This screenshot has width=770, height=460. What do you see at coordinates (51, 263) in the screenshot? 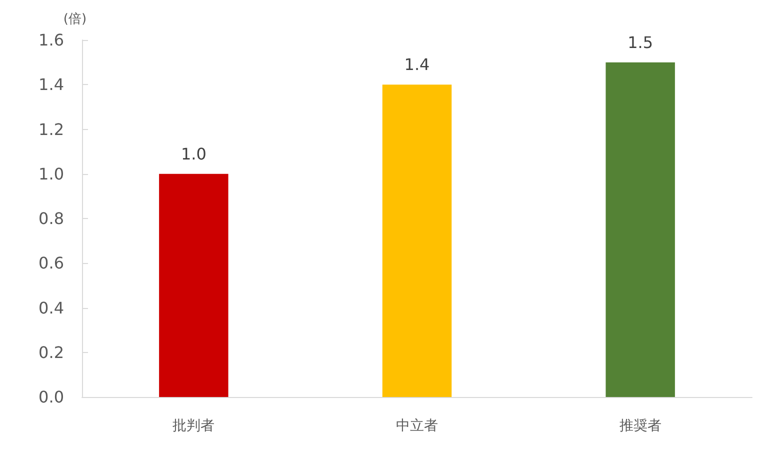
I see `y-tick-label: 0.6` at bounding box center [51, 263].